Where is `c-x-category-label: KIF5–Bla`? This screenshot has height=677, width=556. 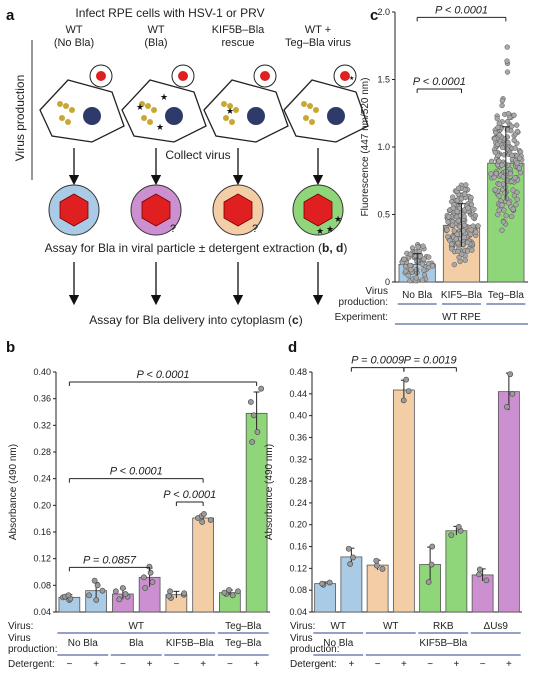 c-x-category-label: KIF5–Bla is located at coordinates (462, 295).